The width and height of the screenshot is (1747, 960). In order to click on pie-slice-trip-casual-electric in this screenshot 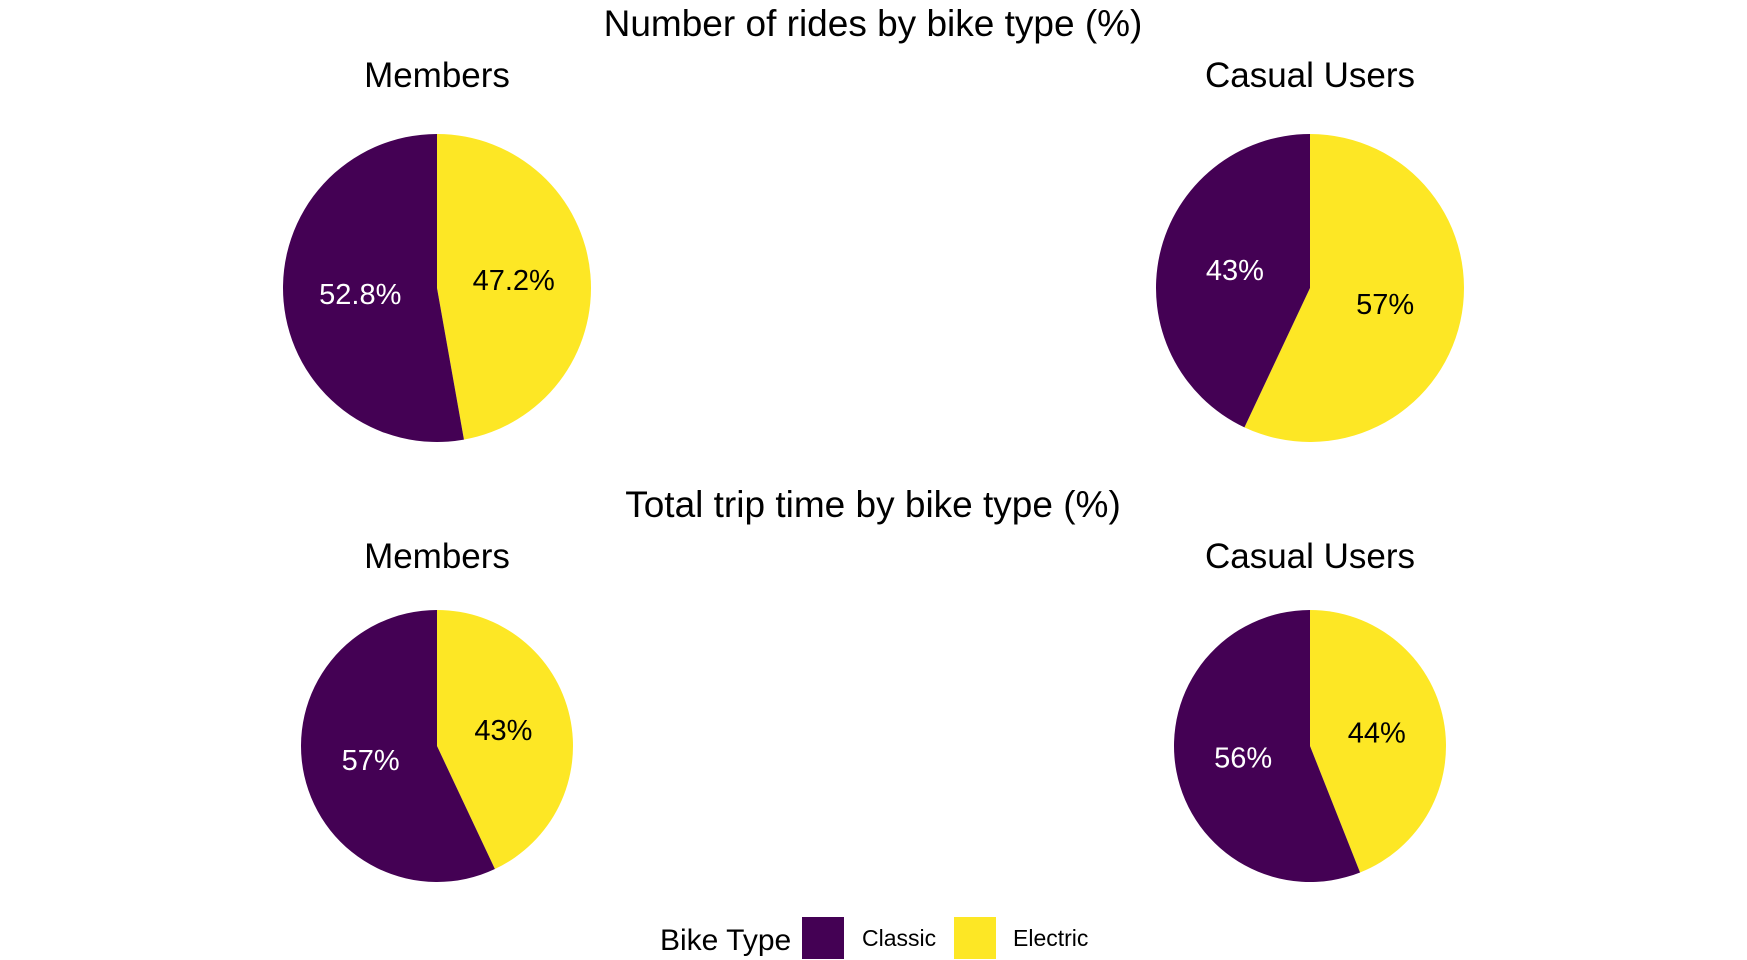, I will do `click(1378, 741)`.